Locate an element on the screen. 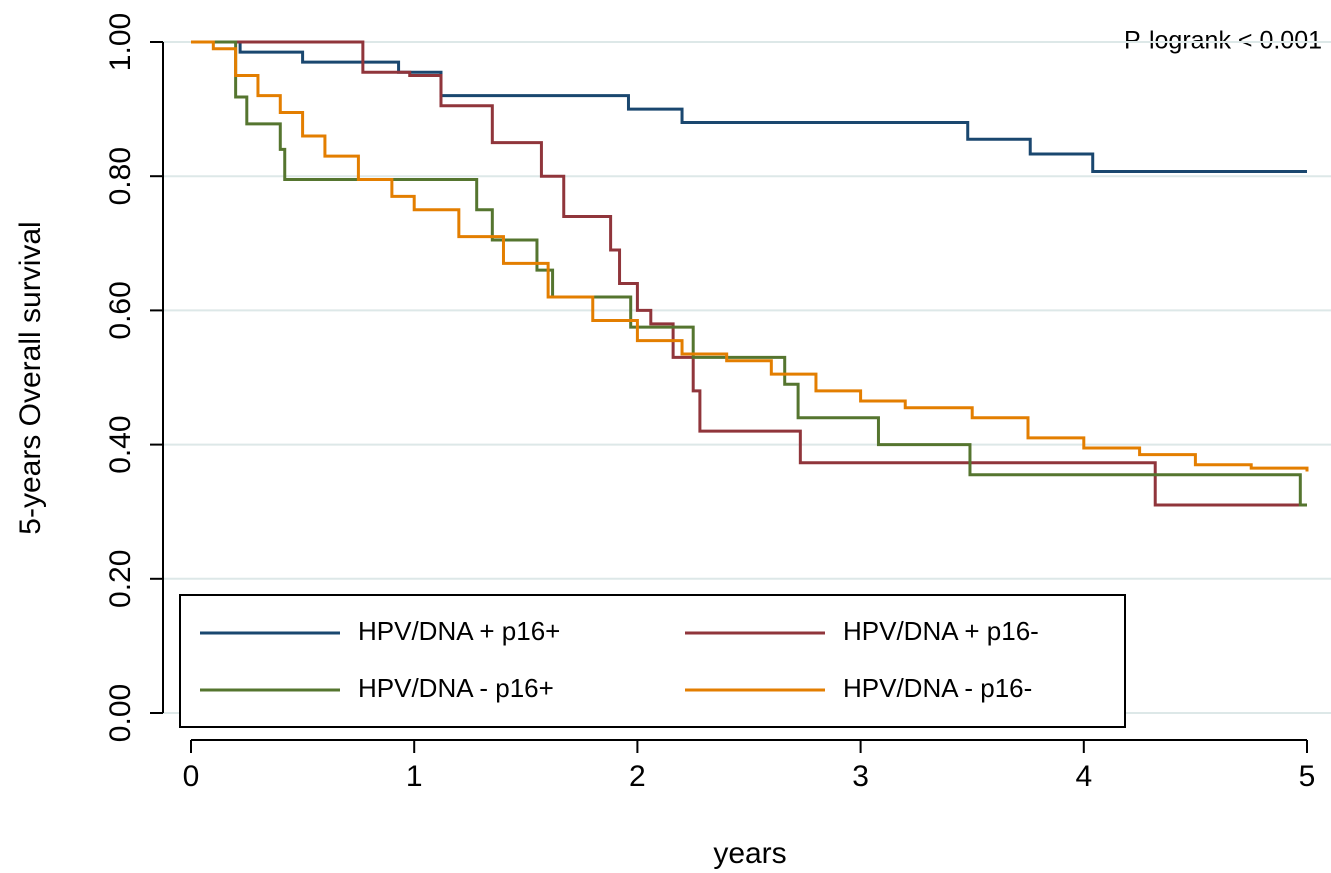  legend-label: HPV/DNA - p16+ is located at coordinates (456, 688).